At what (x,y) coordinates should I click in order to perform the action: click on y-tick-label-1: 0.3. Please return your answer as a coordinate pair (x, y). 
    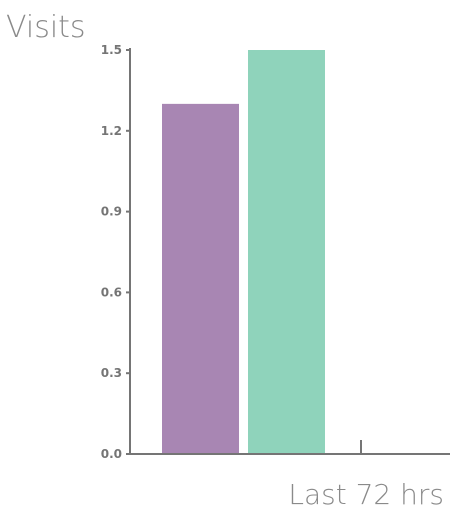
    Looking at the image, I should click on (111, 373).